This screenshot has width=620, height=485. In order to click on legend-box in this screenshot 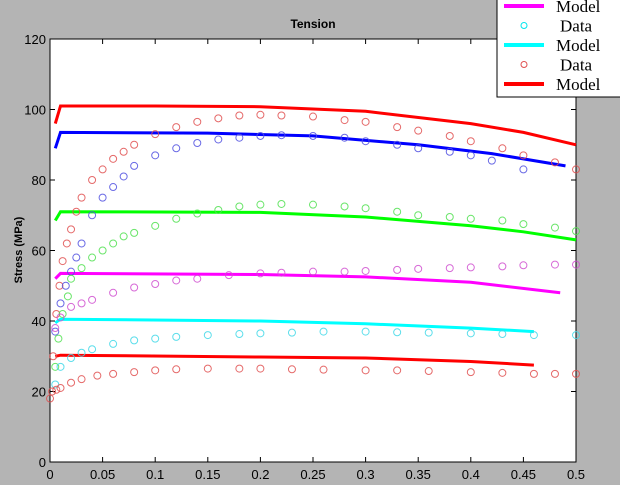, I will do `click(558, 49)`.